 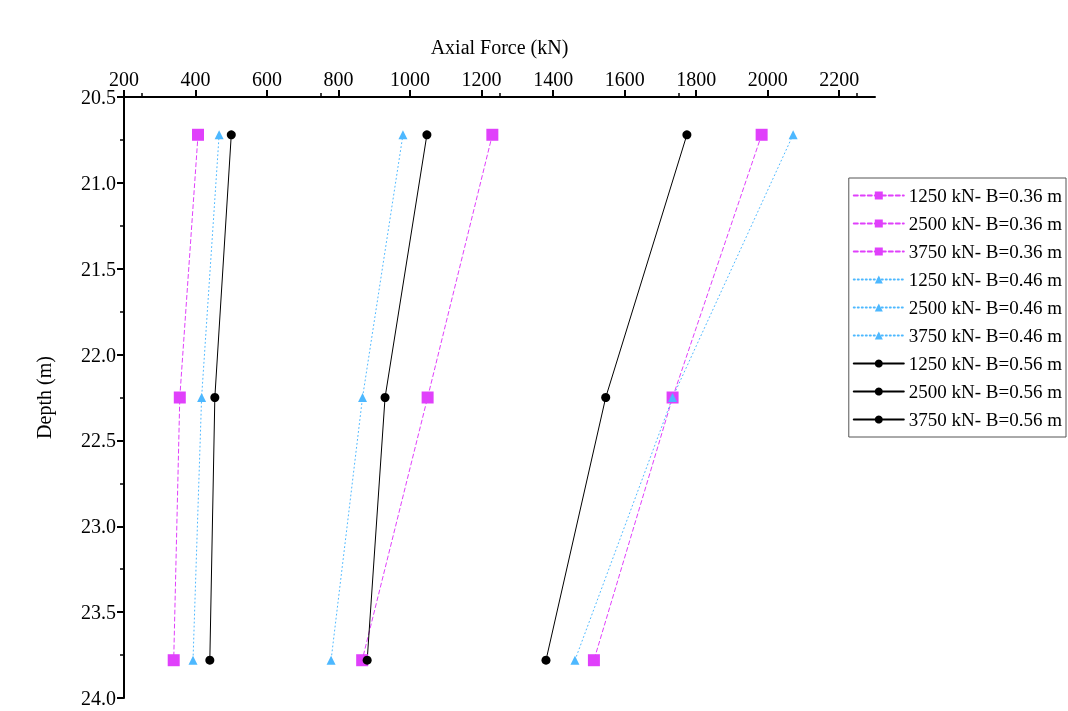 I want to click on y-axis-title: Depth (m), so click(x=44, y=397).